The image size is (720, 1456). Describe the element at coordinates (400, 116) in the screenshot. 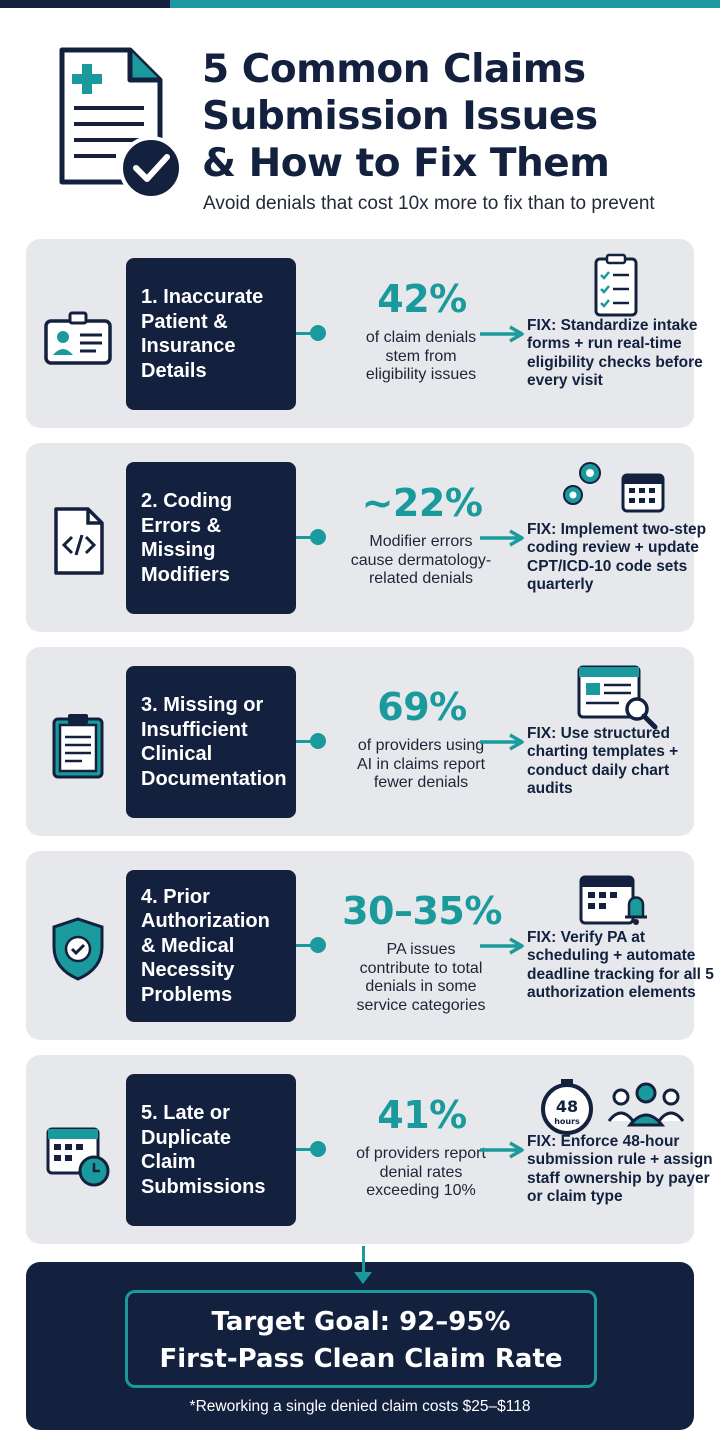

I see `title-line-2: Submission Issues` at that location.